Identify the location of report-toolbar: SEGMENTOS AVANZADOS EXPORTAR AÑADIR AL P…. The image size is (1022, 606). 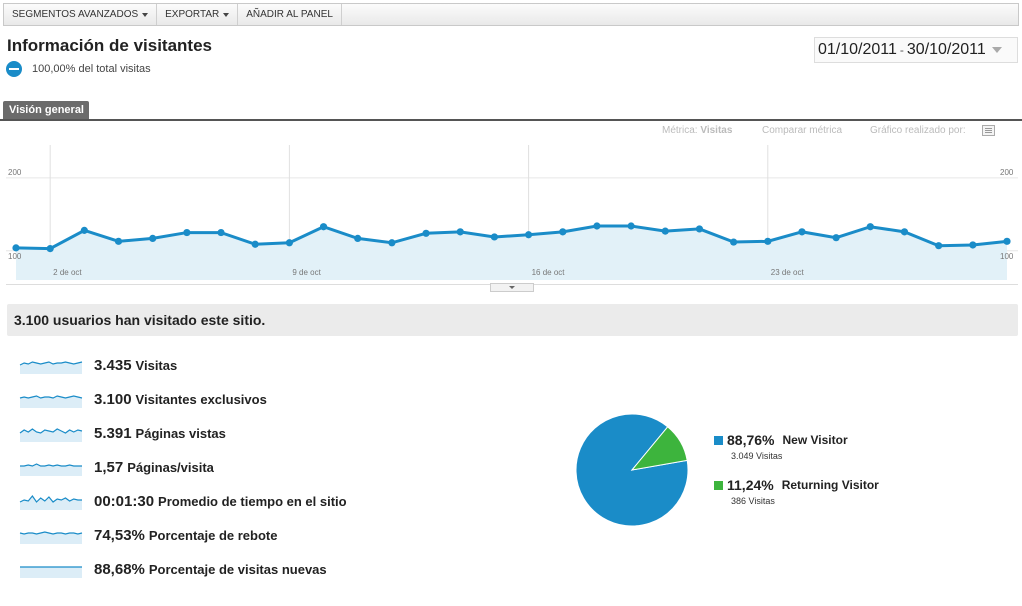
(511, 14).